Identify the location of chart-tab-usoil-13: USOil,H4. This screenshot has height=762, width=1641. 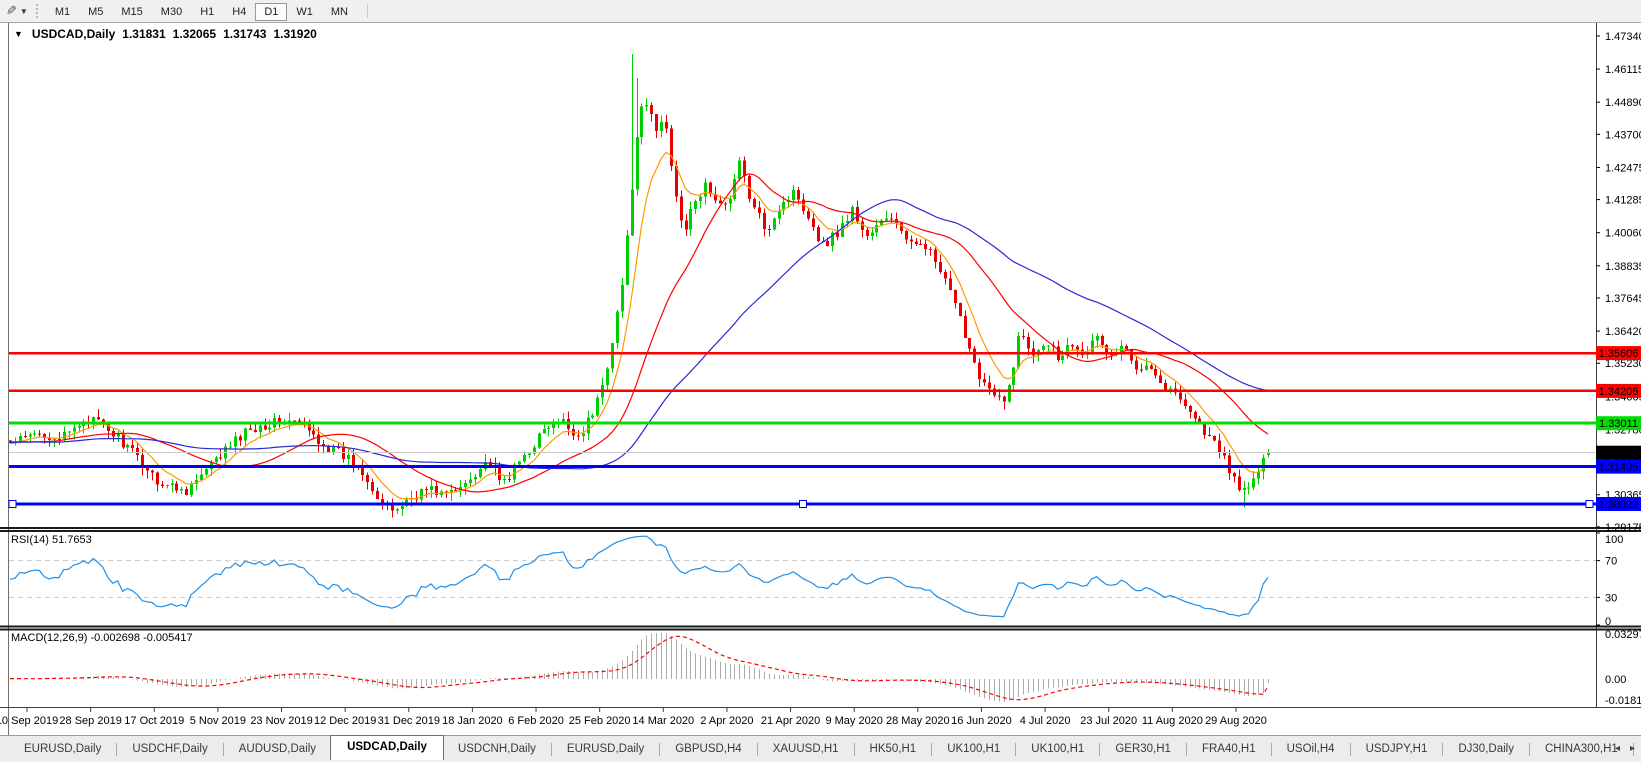
(1310, 749).